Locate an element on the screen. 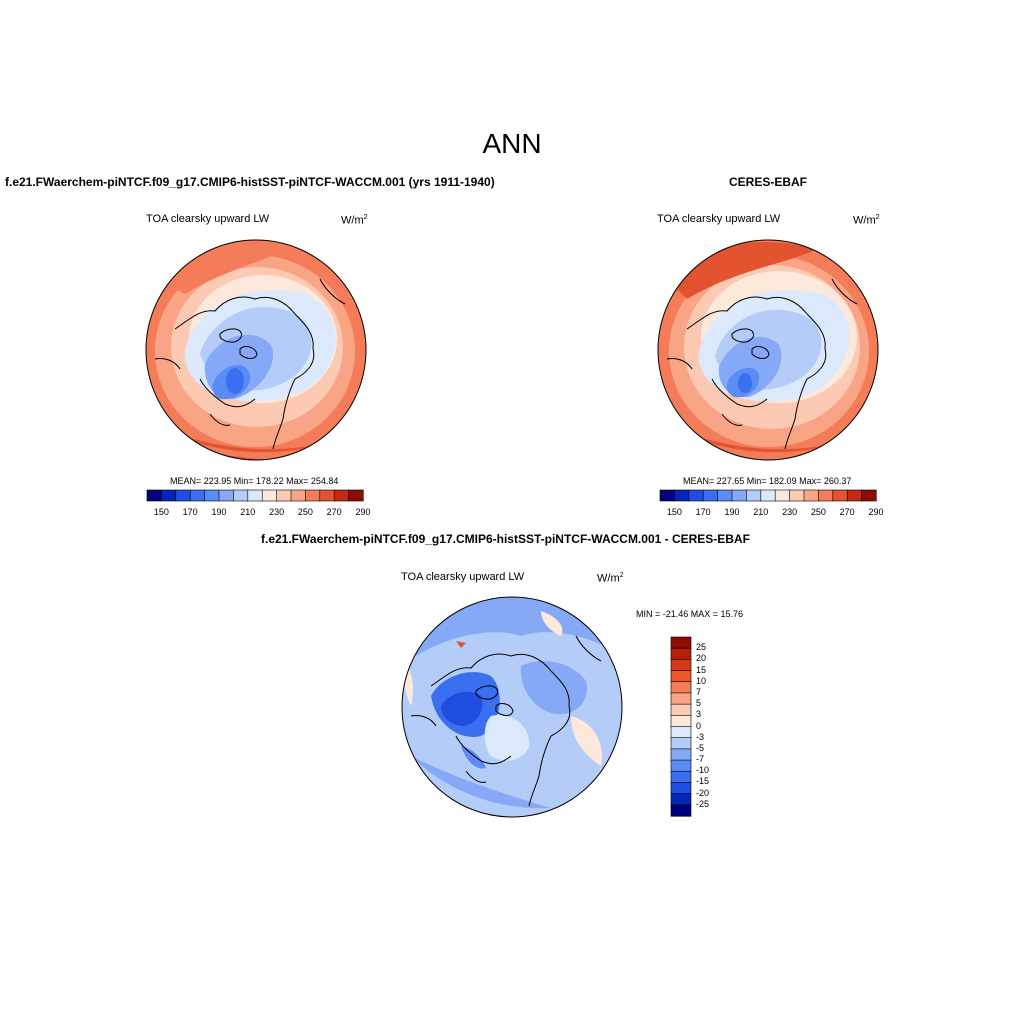  panel-model-polar-map is located at coordinates (256, 350).